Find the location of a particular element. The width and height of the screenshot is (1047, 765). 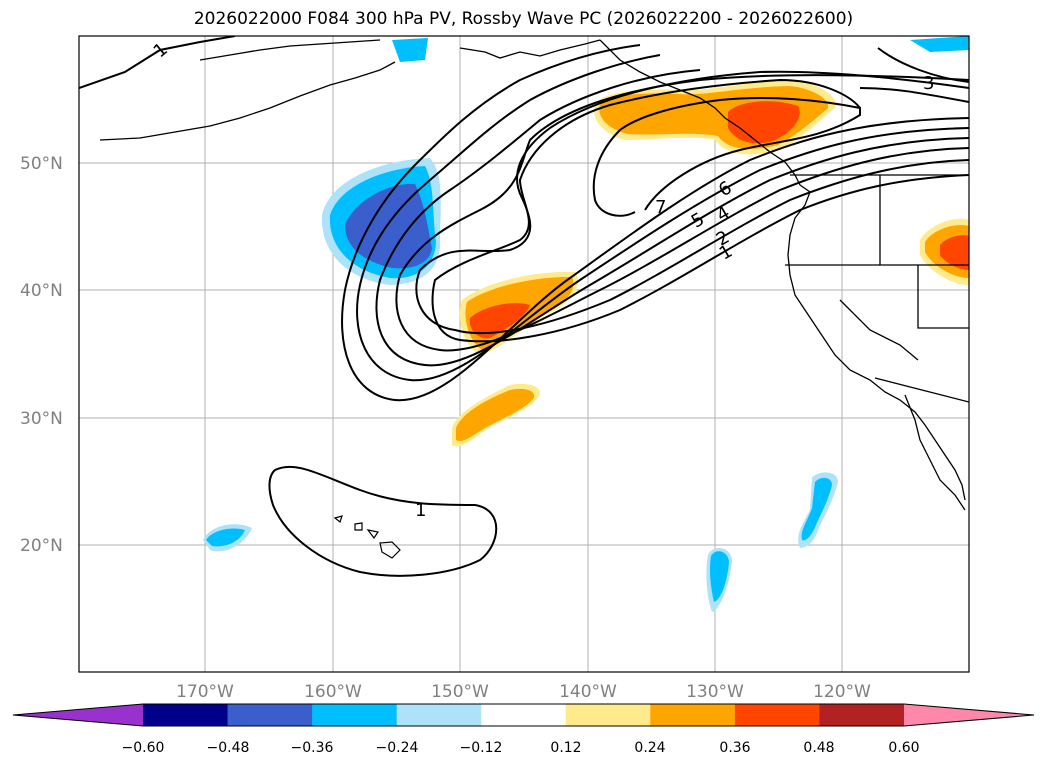

lon-label: 140°W is located at coordinates (588, 692).